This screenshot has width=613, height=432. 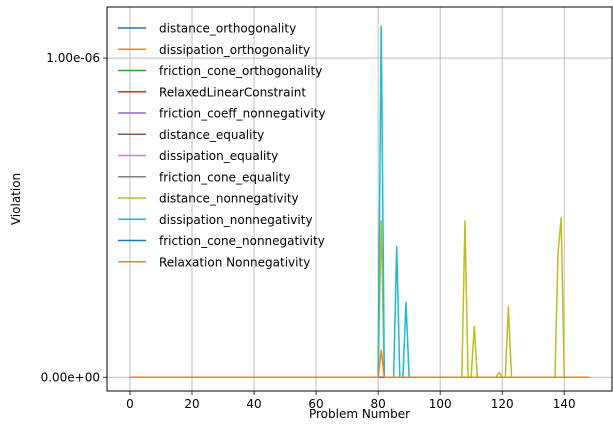 I want to click on x-tick-label: 100, so click(x=440, y=404).